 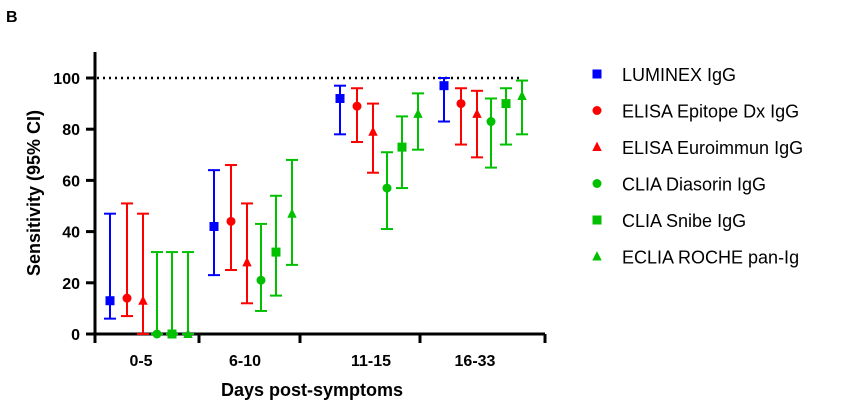 I want to click on x-tick-label: 11-15, so click(x=371, y=361).